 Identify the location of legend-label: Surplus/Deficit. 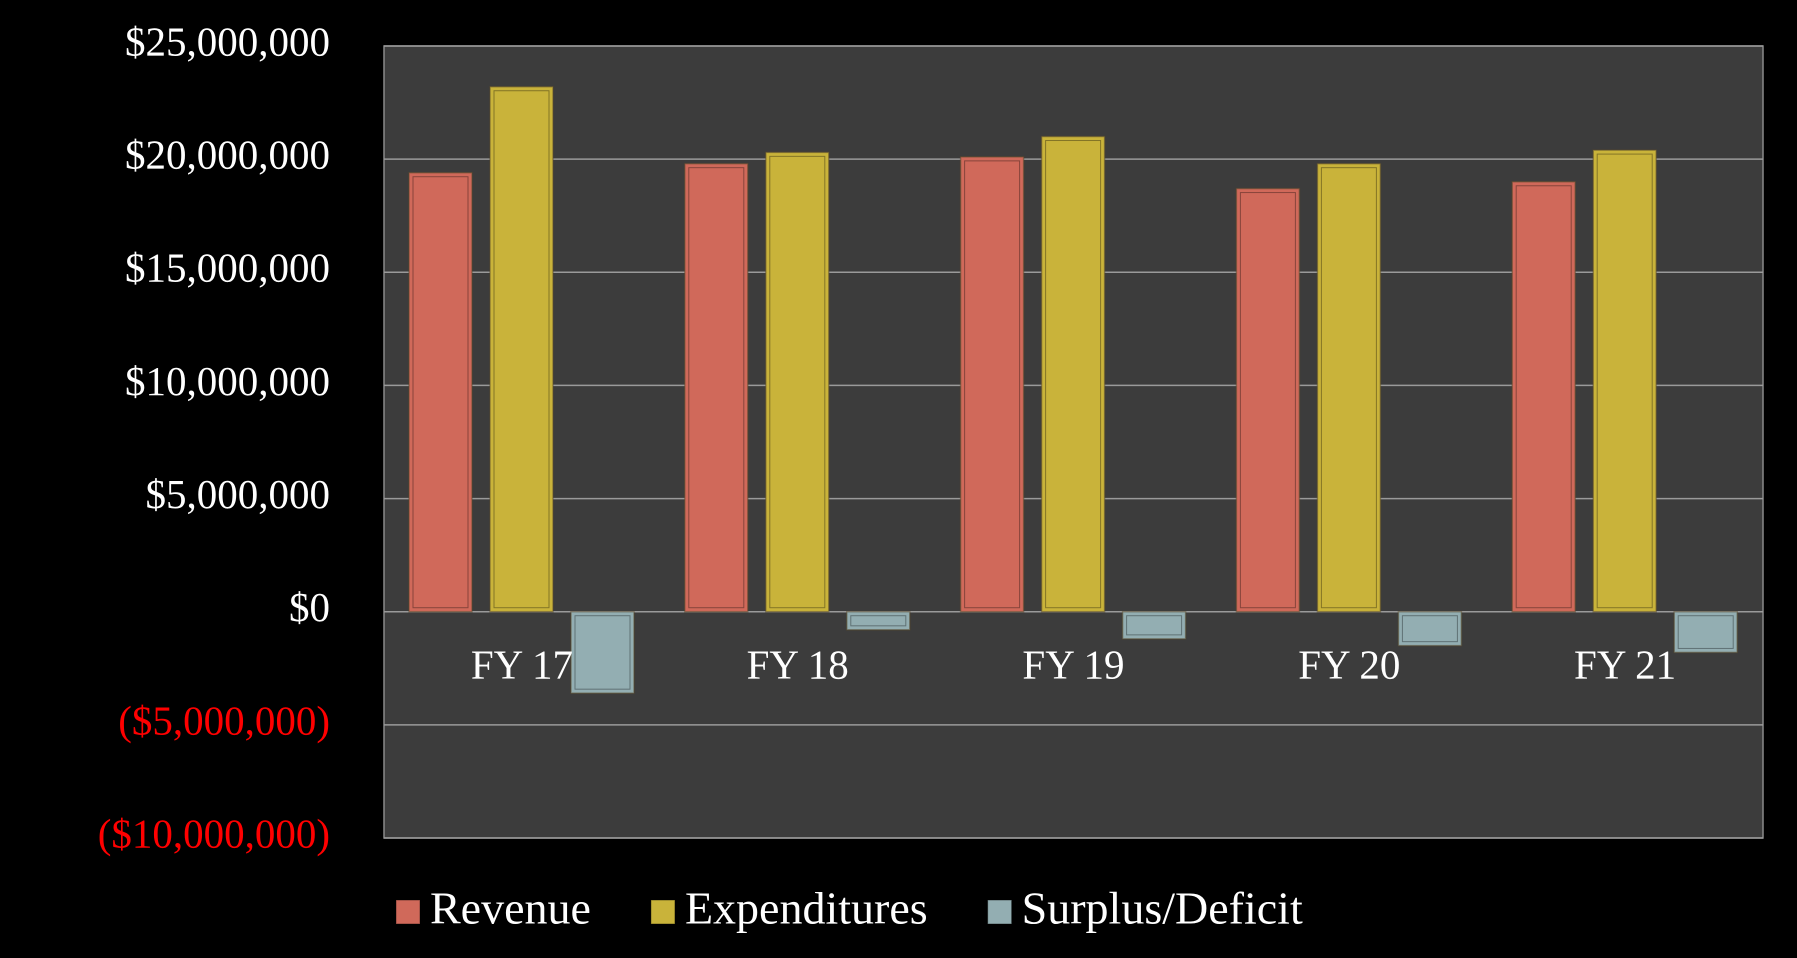
(1162, 908).